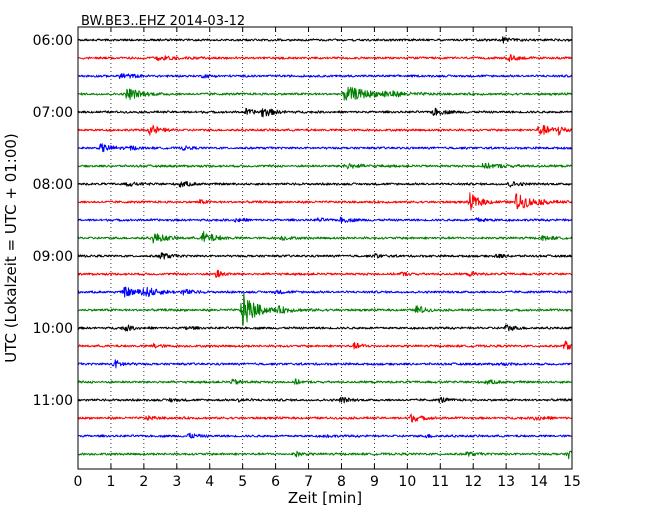 Image resolution: width=650 pixels, height=520 pixels. What do you see at coordinates (440, 482) in the screenshot?
I see `x-tick-label-11: 11` at bounding box center [440, 482].